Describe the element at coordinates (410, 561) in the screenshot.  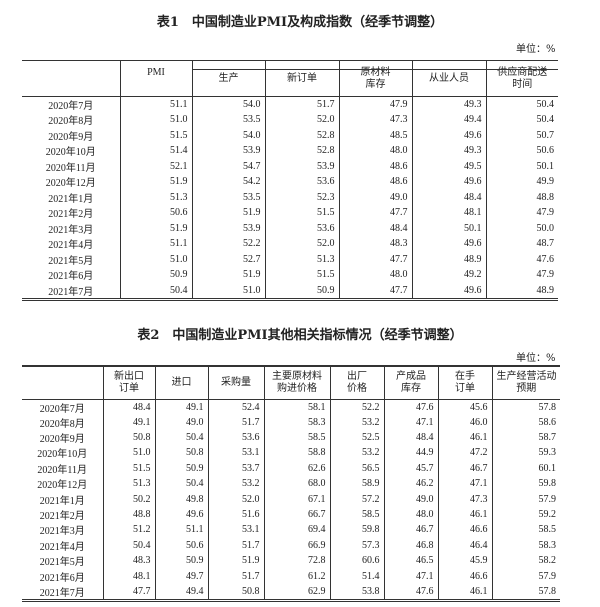
I see `table-cell: 46.5` at that location.